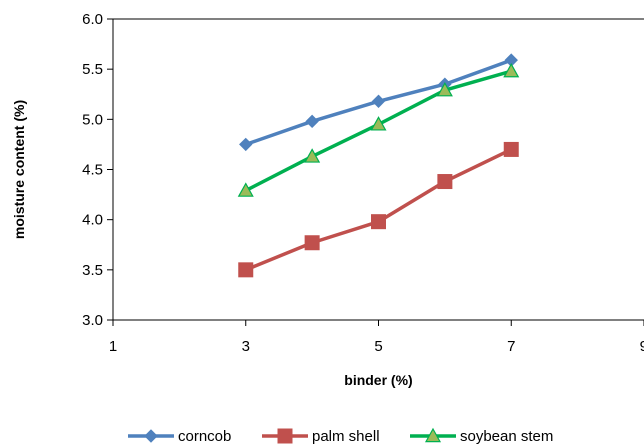  Describe the element at coordinates (506, 436) in the screenshot. I see `legend-label: soybean stem` at that location.